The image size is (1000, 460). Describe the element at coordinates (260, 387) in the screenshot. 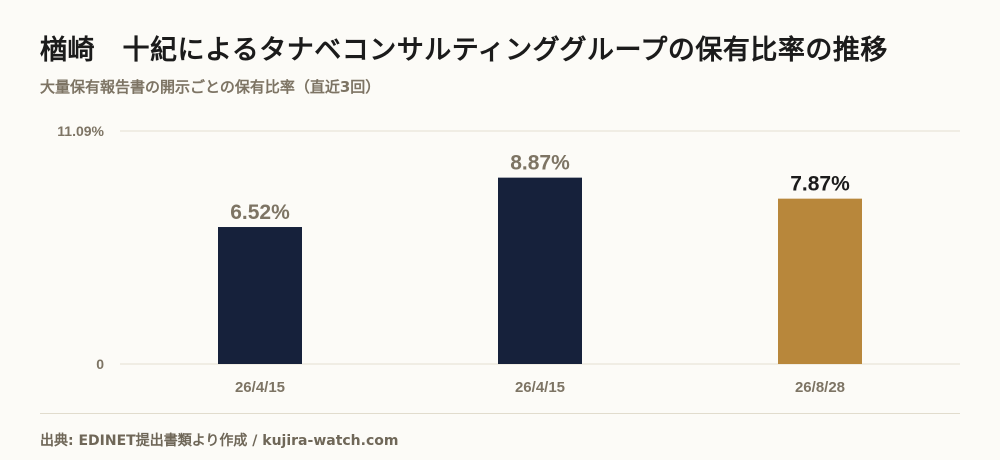

I see `x-tick-label-1: 26/4/15` at that location.